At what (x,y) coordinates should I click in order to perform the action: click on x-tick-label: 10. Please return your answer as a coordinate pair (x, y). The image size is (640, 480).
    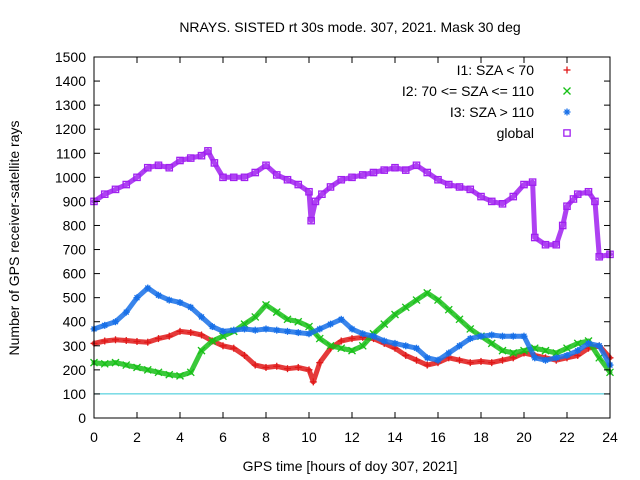
    Looking at the image, I should click on (309, 437).